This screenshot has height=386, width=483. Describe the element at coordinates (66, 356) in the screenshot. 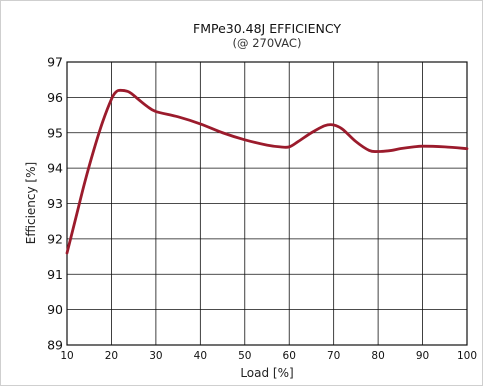

I see `x-tick-label: 10` at that location.